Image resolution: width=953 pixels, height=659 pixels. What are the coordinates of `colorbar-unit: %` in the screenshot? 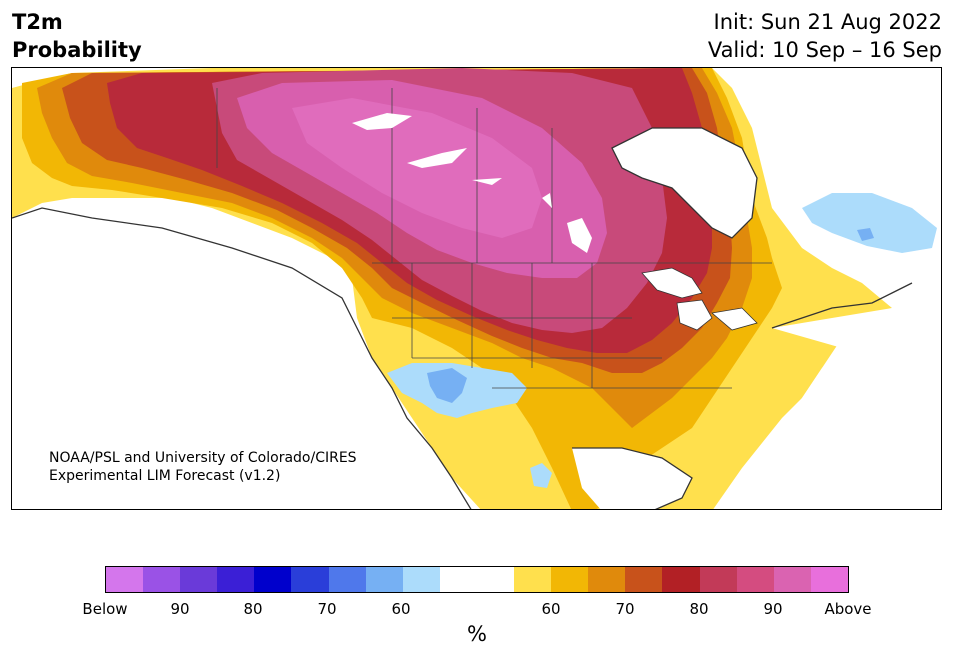 It's located at (477, 634).